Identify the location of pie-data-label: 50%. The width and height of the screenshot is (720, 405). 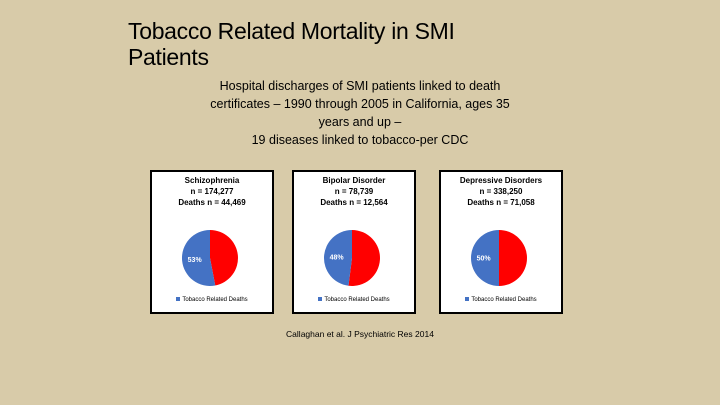
(484, 259).